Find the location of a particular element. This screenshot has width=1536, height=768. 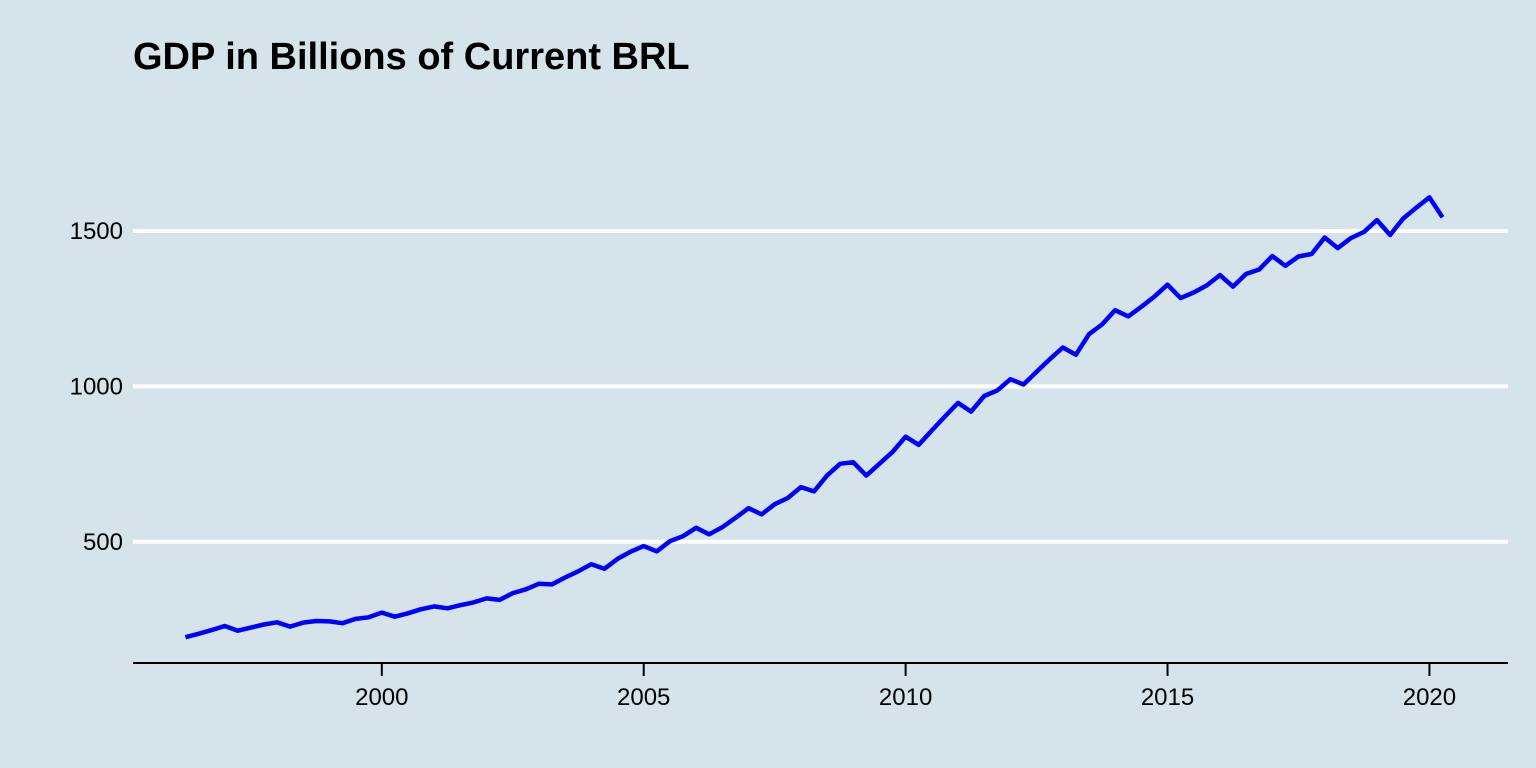

x-axis: 2000 2005 2010 2015 2020 is located at coordinates (820, 686).